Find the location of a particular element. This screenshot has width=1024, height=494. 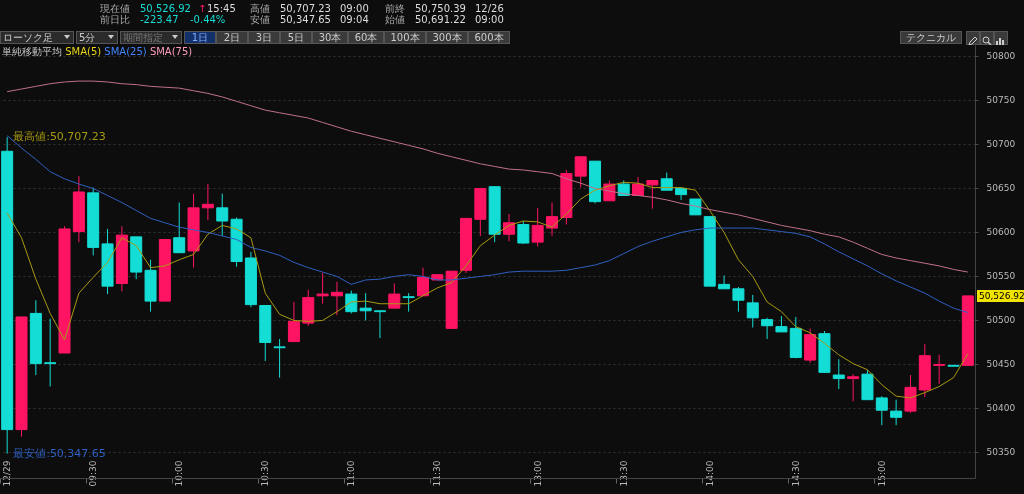

y-tick-label: 50800 is located at coordinates (1001, 56).